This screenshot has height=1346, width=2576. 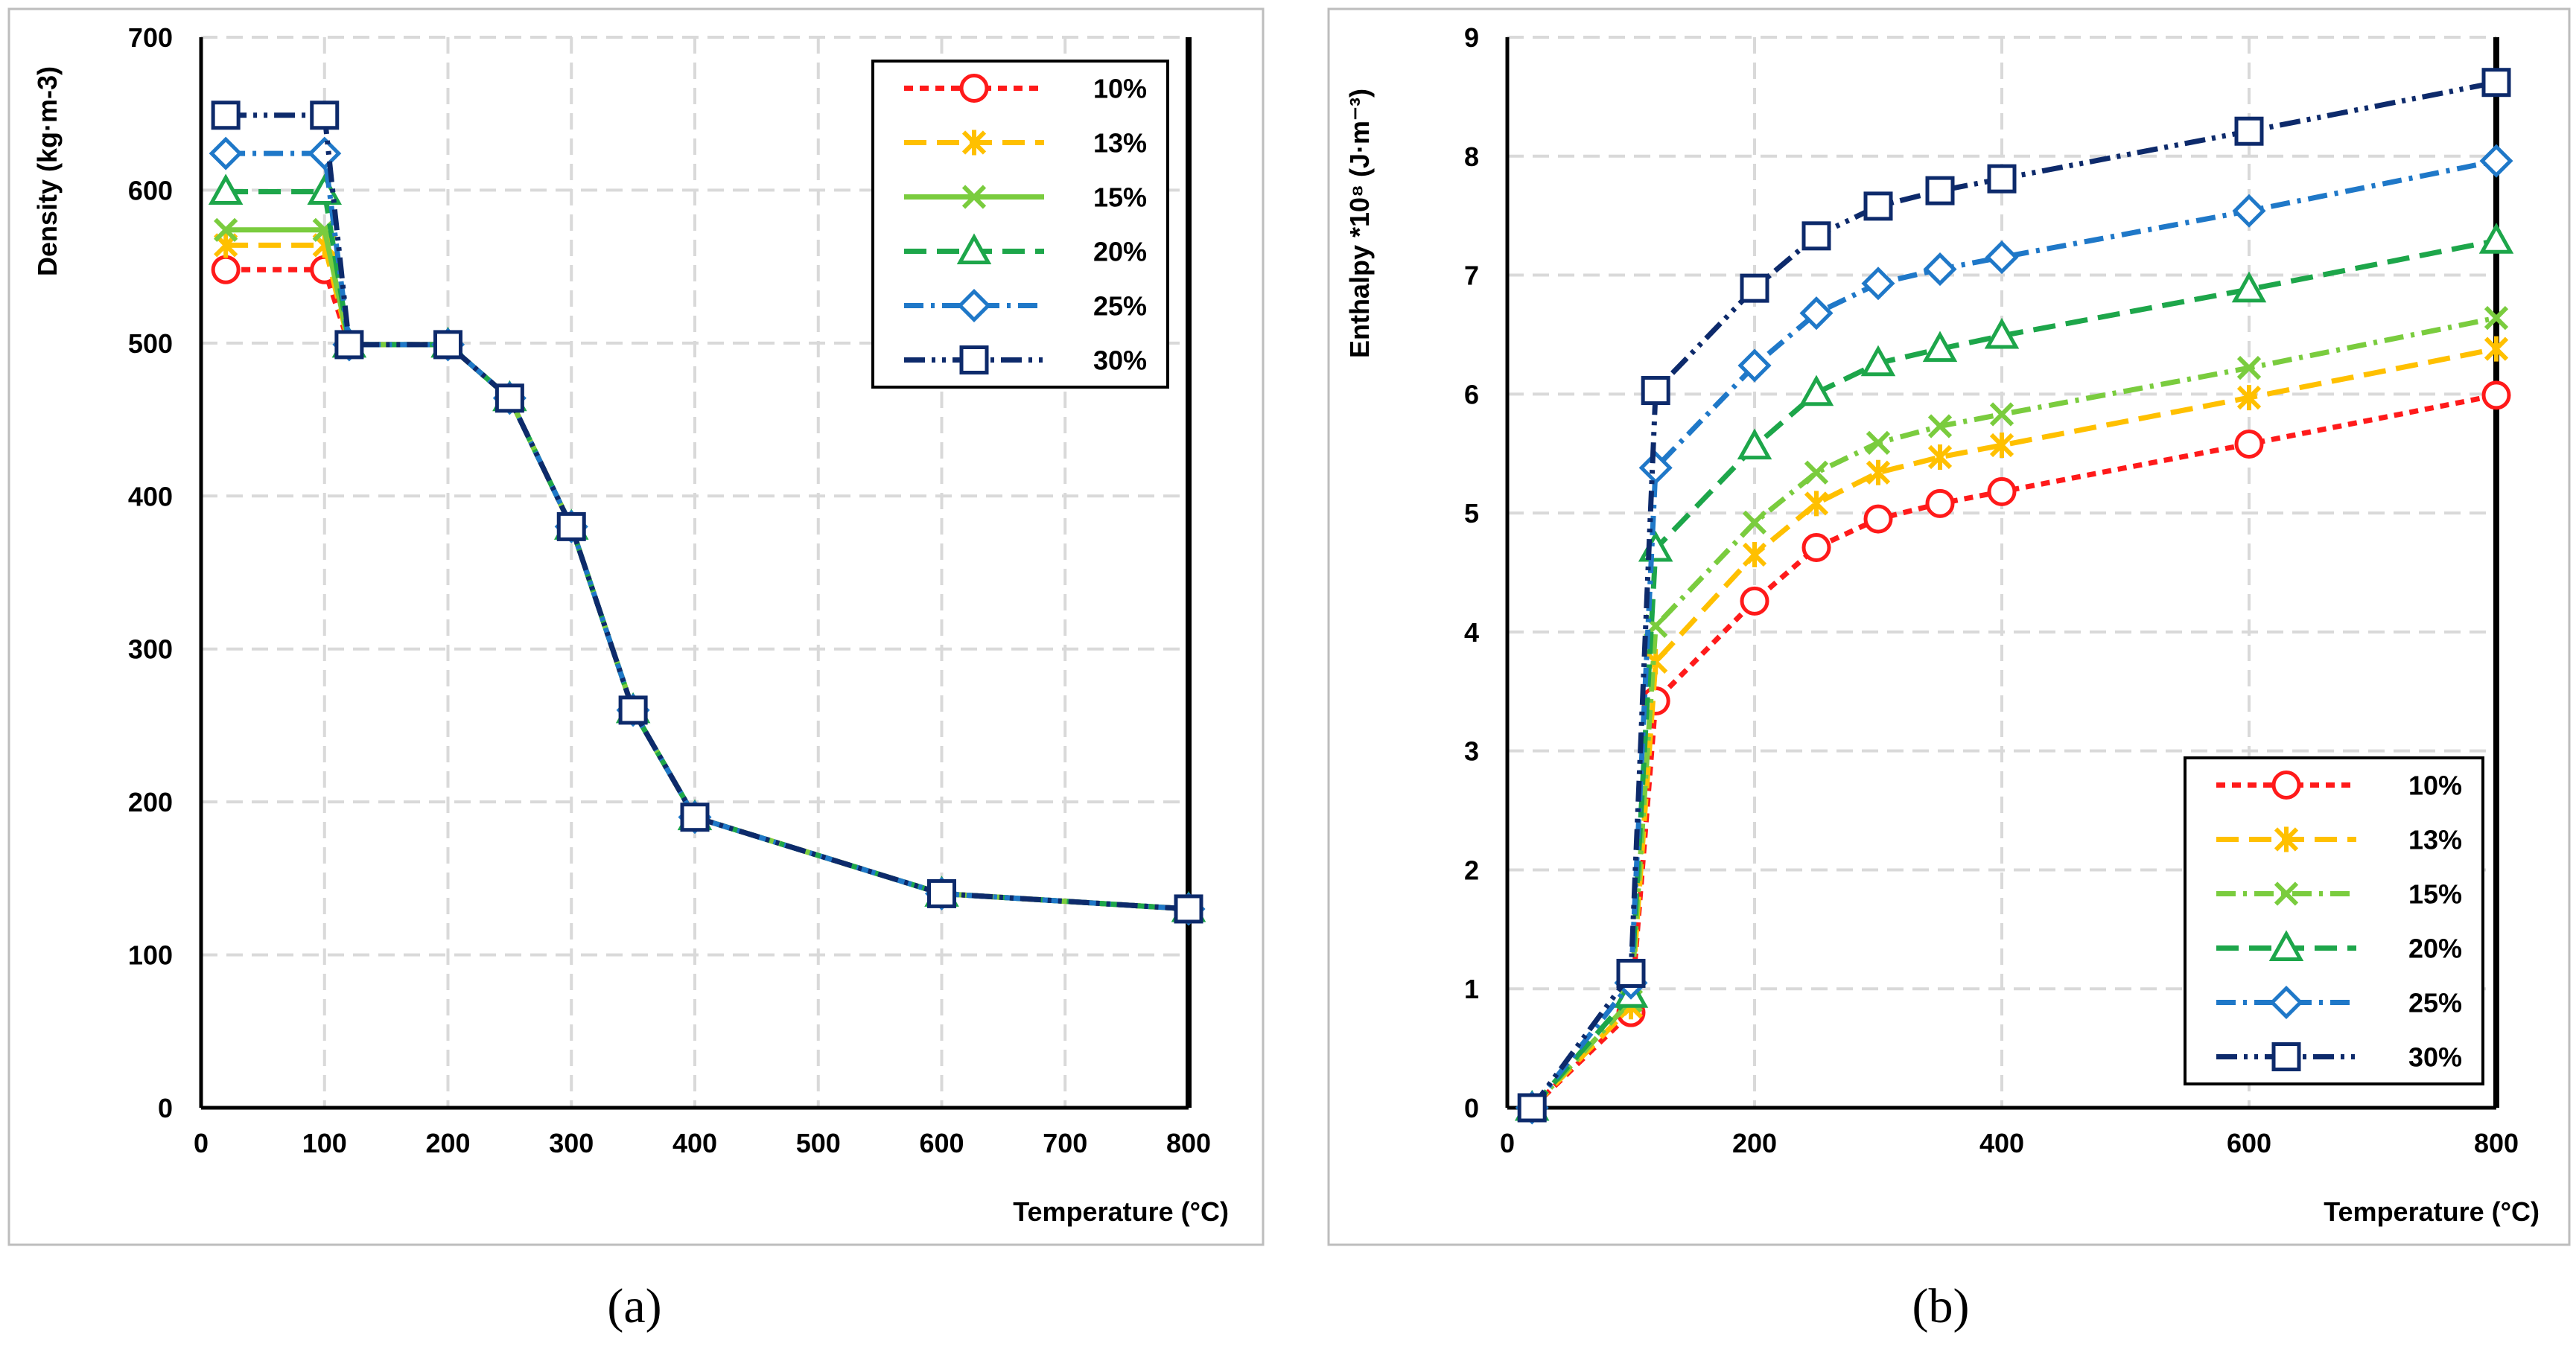 What do you see at coordinates (974, 88) in the screenshot?
I see `panel-a-legend-marker-10%` at bounding box center [974, 88].